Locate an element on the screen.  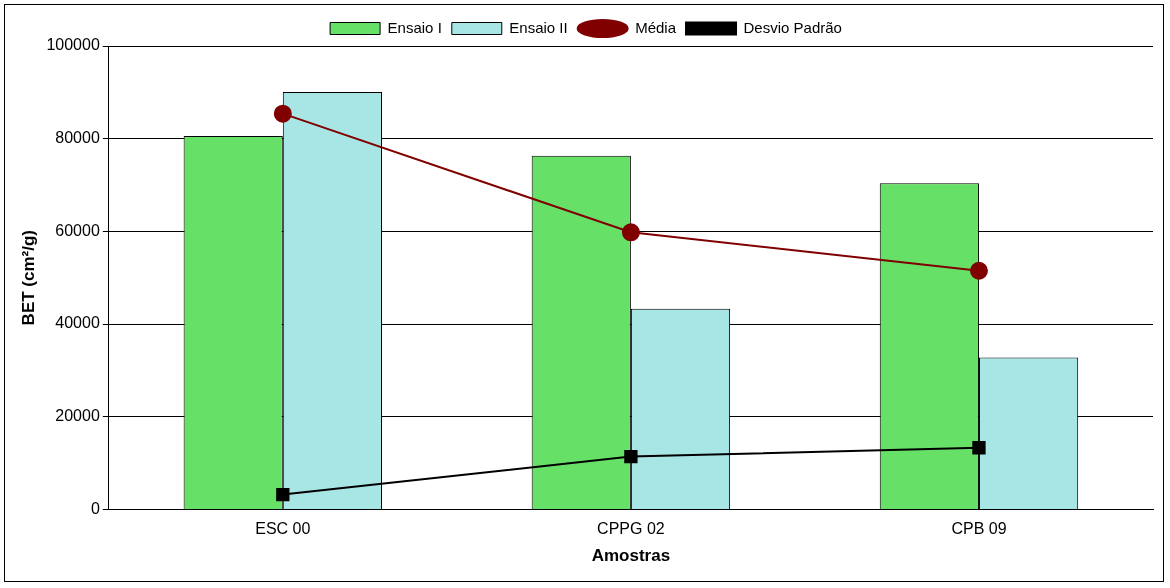
x-tick-label: CPB 09 is located at coordinates (979, 529).